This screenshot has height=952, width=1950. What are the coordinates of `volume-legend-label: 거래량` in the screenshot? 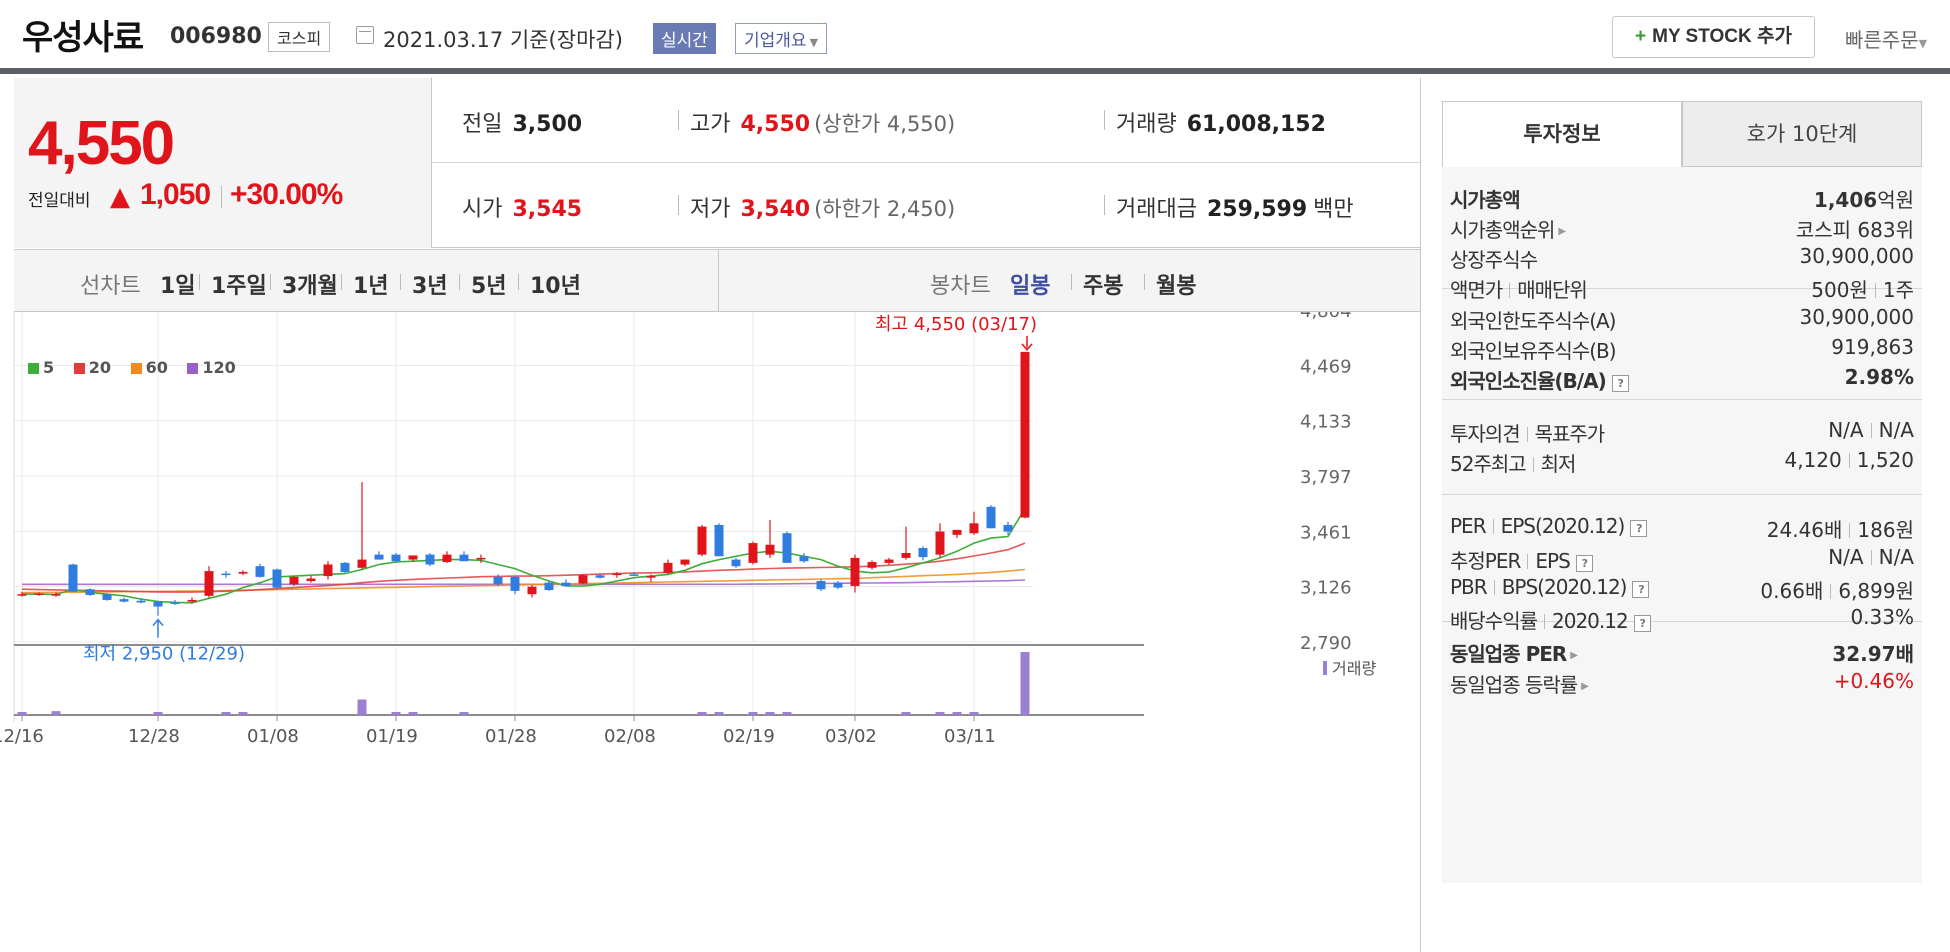 It's located at (1354, 668).